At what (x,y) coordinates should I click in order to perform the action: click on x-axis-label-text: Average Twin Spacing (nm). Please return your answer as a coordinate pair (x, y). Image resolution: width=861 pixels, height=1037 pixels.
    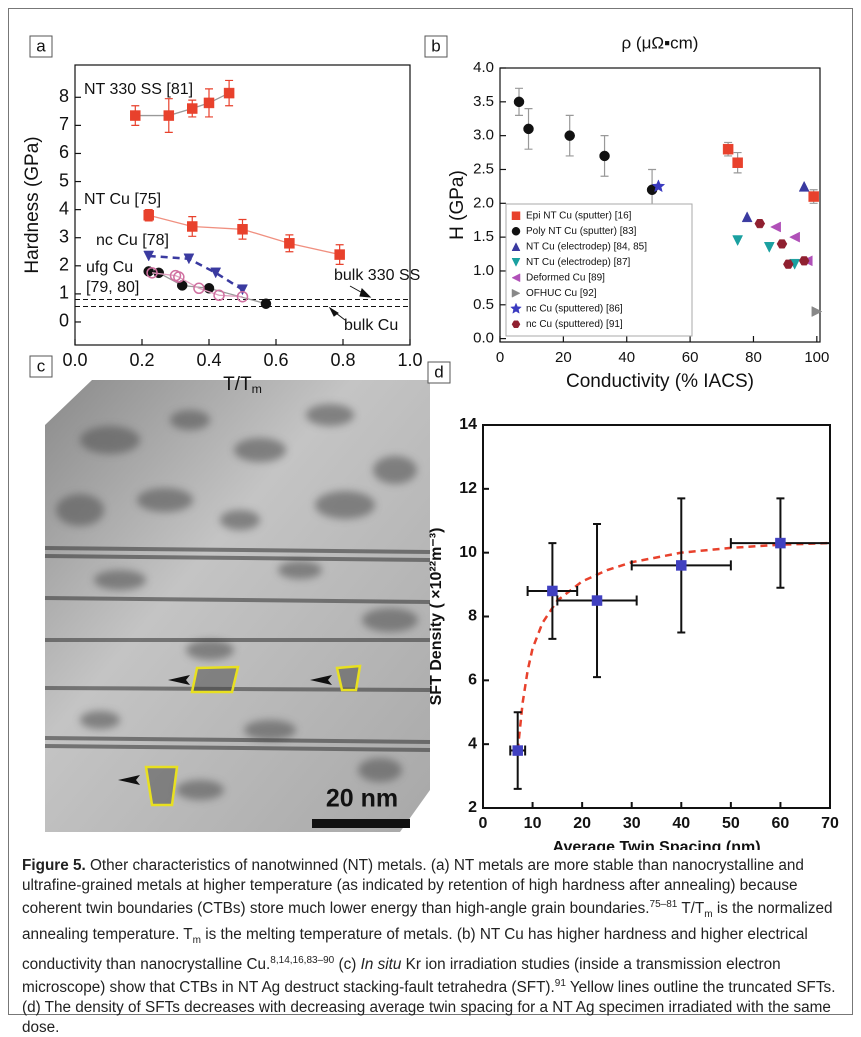
    Looking at the image, I should click on (656, 844).